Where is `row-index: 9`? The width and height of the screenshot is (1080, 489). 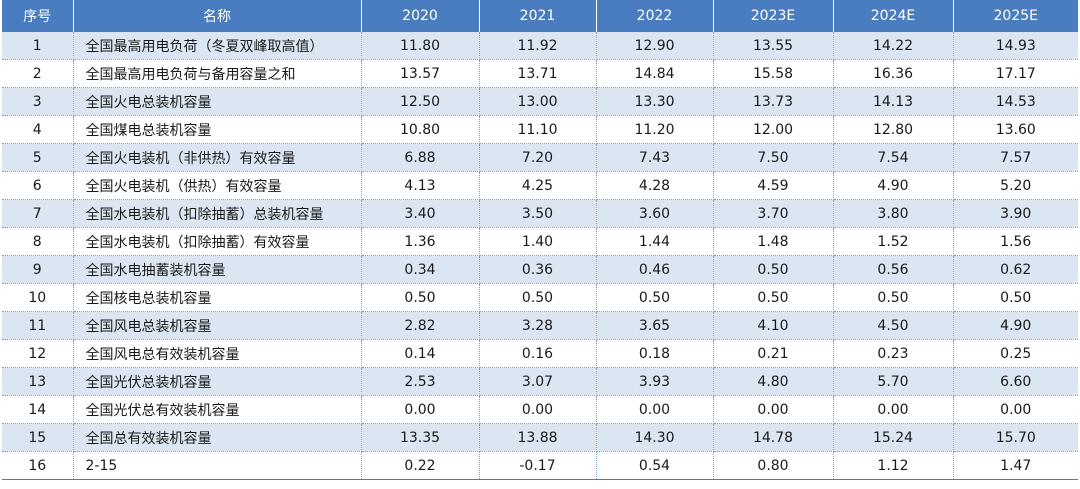
row-index: 9 is located at coordinates (38, 269).